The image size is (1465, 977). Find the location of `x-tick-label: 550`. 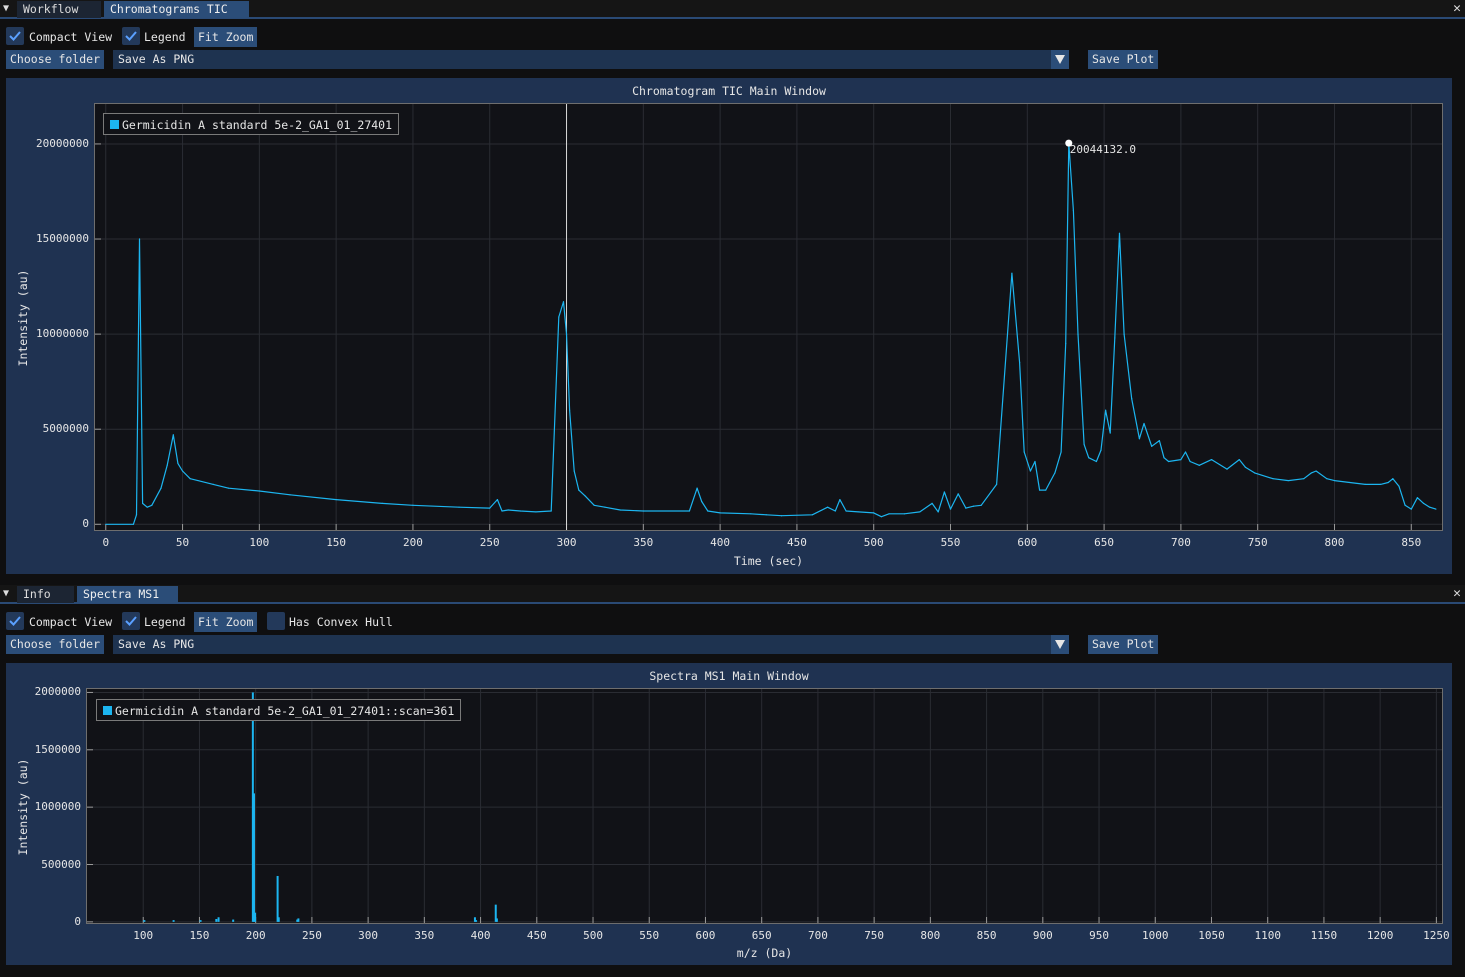

x-tick-label: 550 is located at coordinates (649, 935).